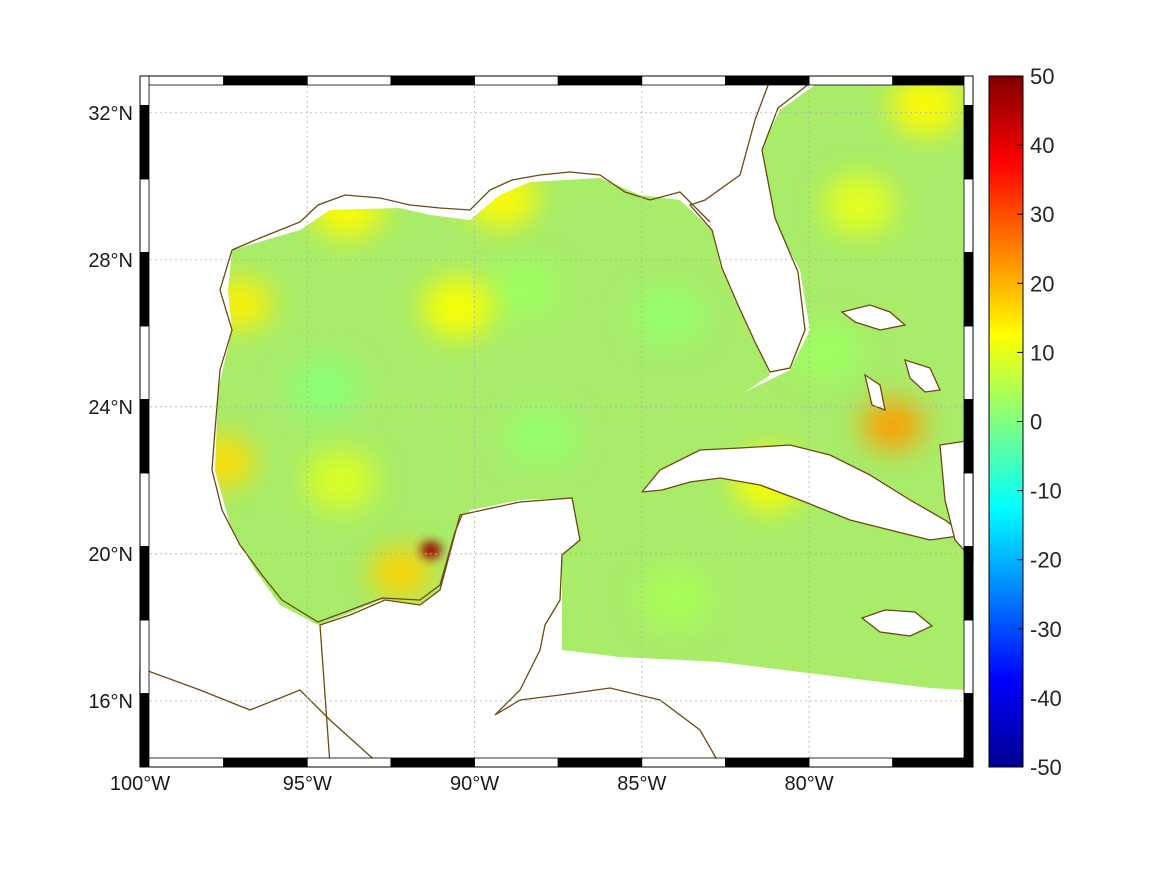 The height and width of the screenshot is (875, 1167). What do you see at coordinates (1046, 767) in the screenshot?
I see `colorbar-tick-label: -50` at bounding box center [1046, 767].